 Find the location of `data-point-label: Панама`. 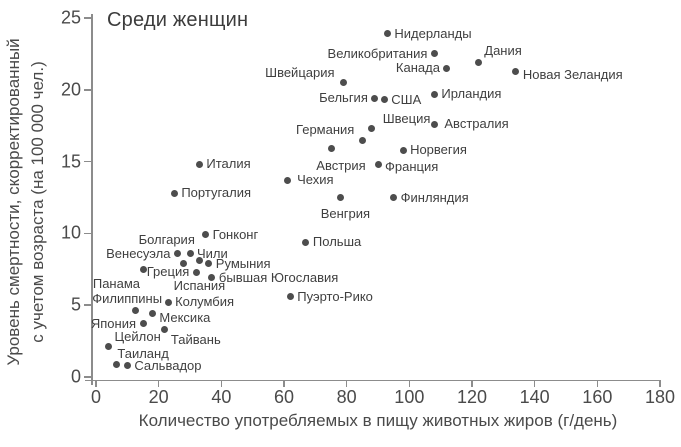

data-point-label: Панама is located at coordinates (116, 284).